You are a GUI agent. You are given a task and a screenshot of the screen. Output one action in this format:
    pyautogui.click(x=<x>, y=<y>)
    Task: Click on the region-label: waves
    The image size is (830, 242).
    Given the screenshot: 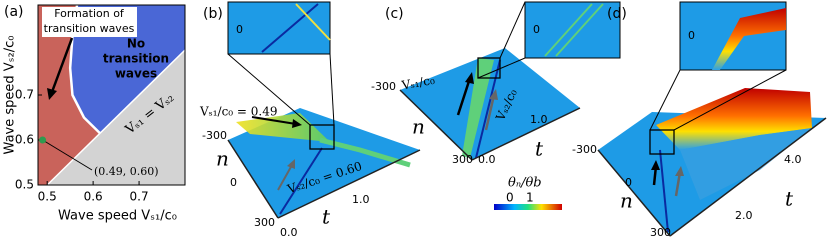 What is the action you would take?
    pyautogui.click(x=136, y=74)
    